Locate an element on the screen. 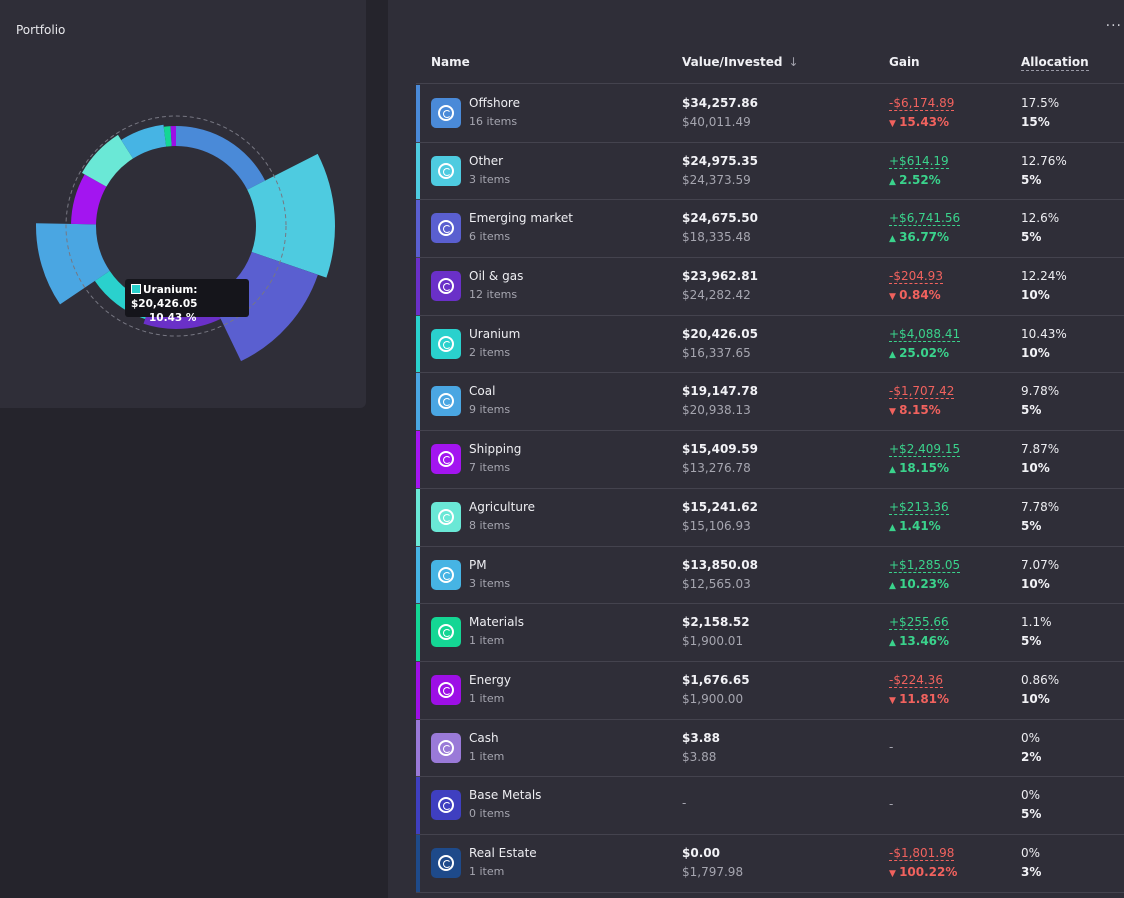 The height and width of the screenshot is (898, 1124). category-gain: +$1,285.05 is located at coordinates (925, 565).